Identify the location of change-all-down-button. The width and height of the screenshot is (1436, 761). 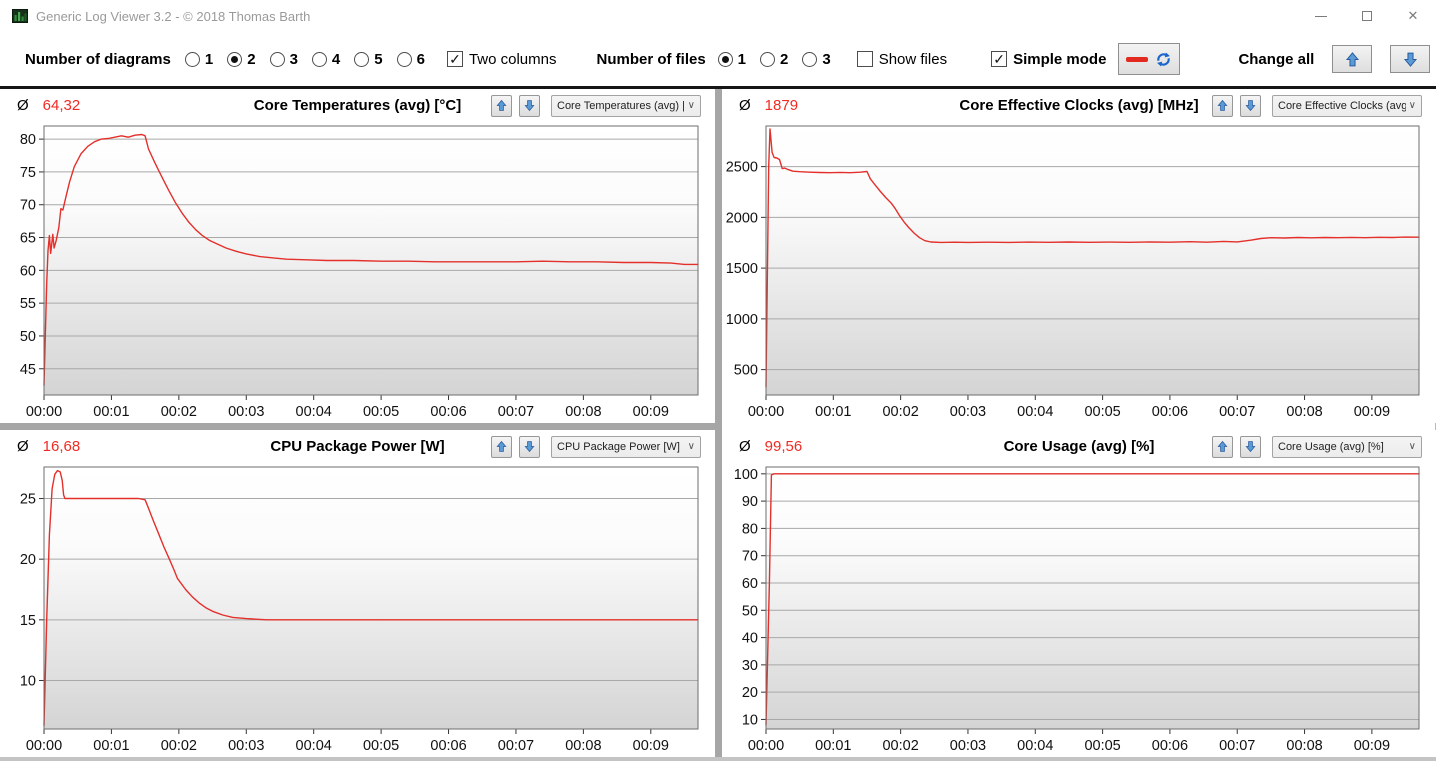
(1410, 59).